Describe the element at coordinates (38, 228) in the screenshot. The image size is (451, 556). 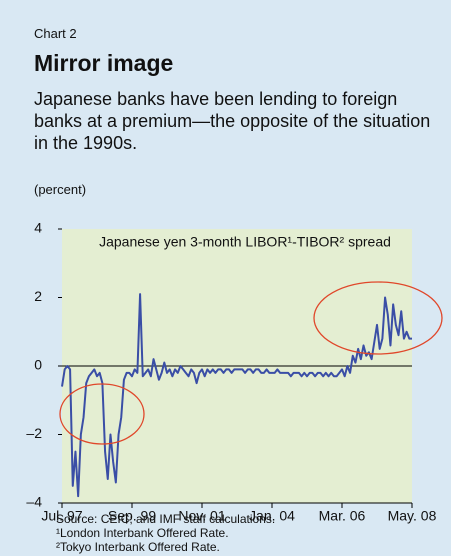
I see `y-tick-label: 4` at that location.